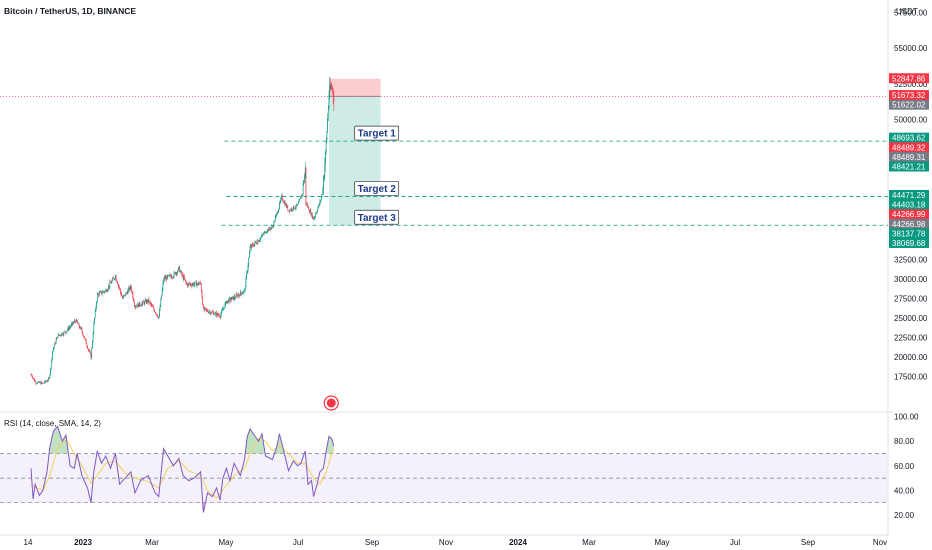 The width and height of the screenshot is (932, 550). Describe the element at coordinates (904, 515) in the screenshot. I see `rsi-tick-label: 20.00` at that location.